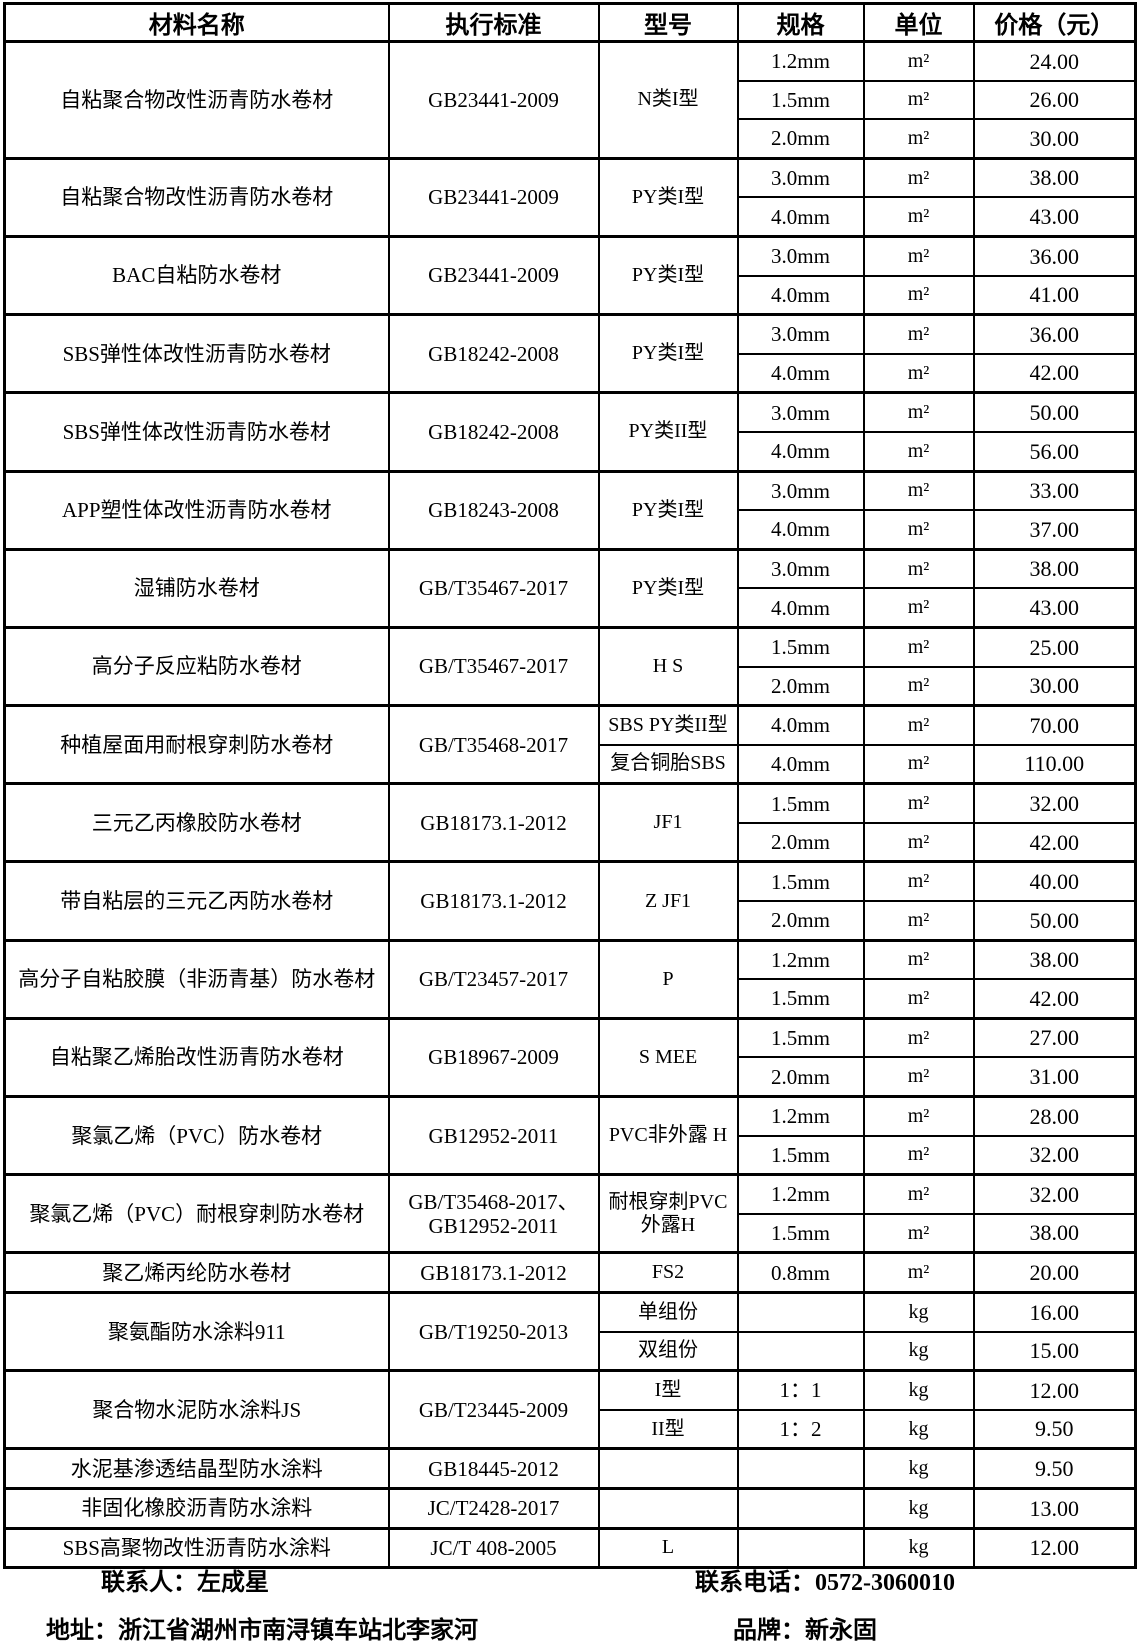  I want to click on price-cell: 33.00, so click(1054, 490).